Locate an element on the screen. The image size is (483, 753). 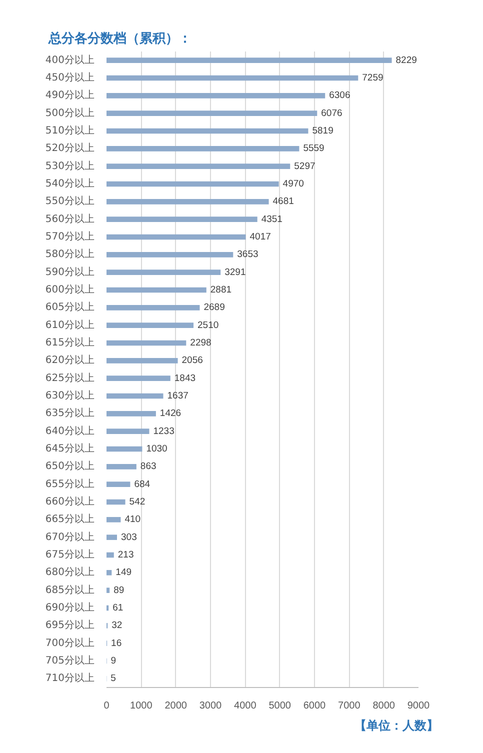
y-tick-label: 610分以上 is located at coordinates (70, 324).